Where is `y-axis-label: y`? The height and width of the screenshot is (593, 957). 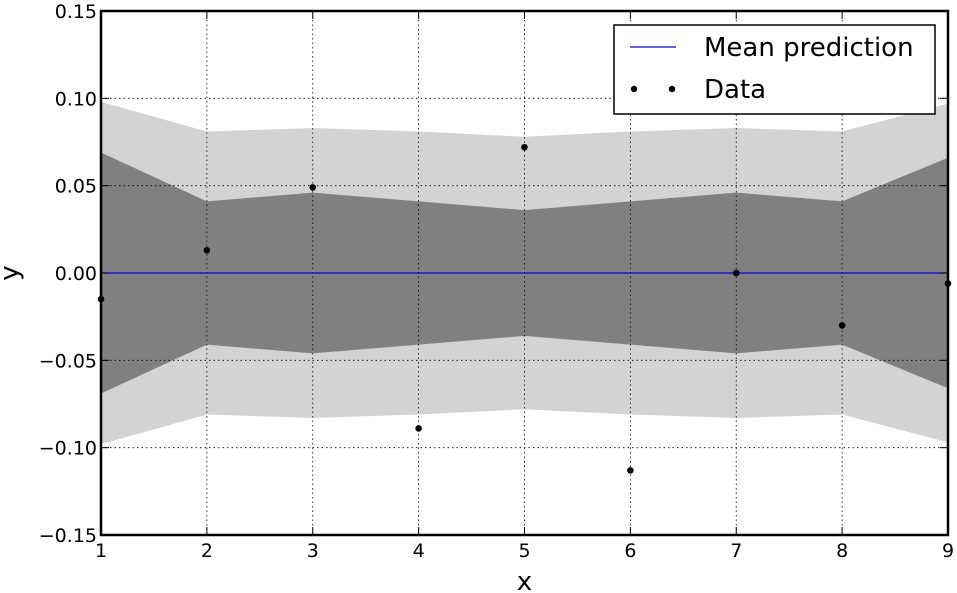
y-axis-label: y is located at coordinates (12, 272).